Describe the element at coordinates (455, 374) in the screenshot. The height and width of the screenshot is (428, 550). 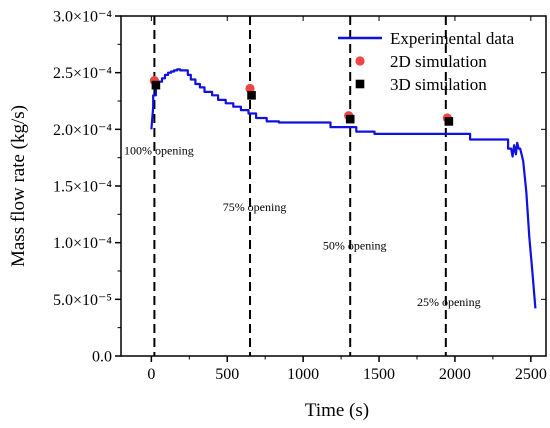
I see `x-tick-label: 2000` at that location.